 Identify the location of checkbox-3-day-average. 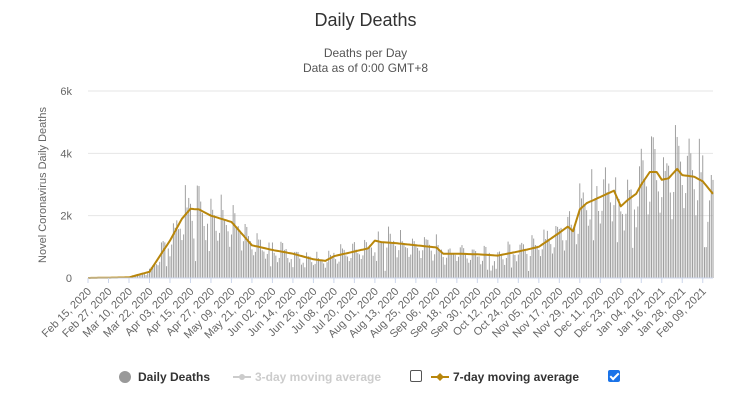
(416, 376).